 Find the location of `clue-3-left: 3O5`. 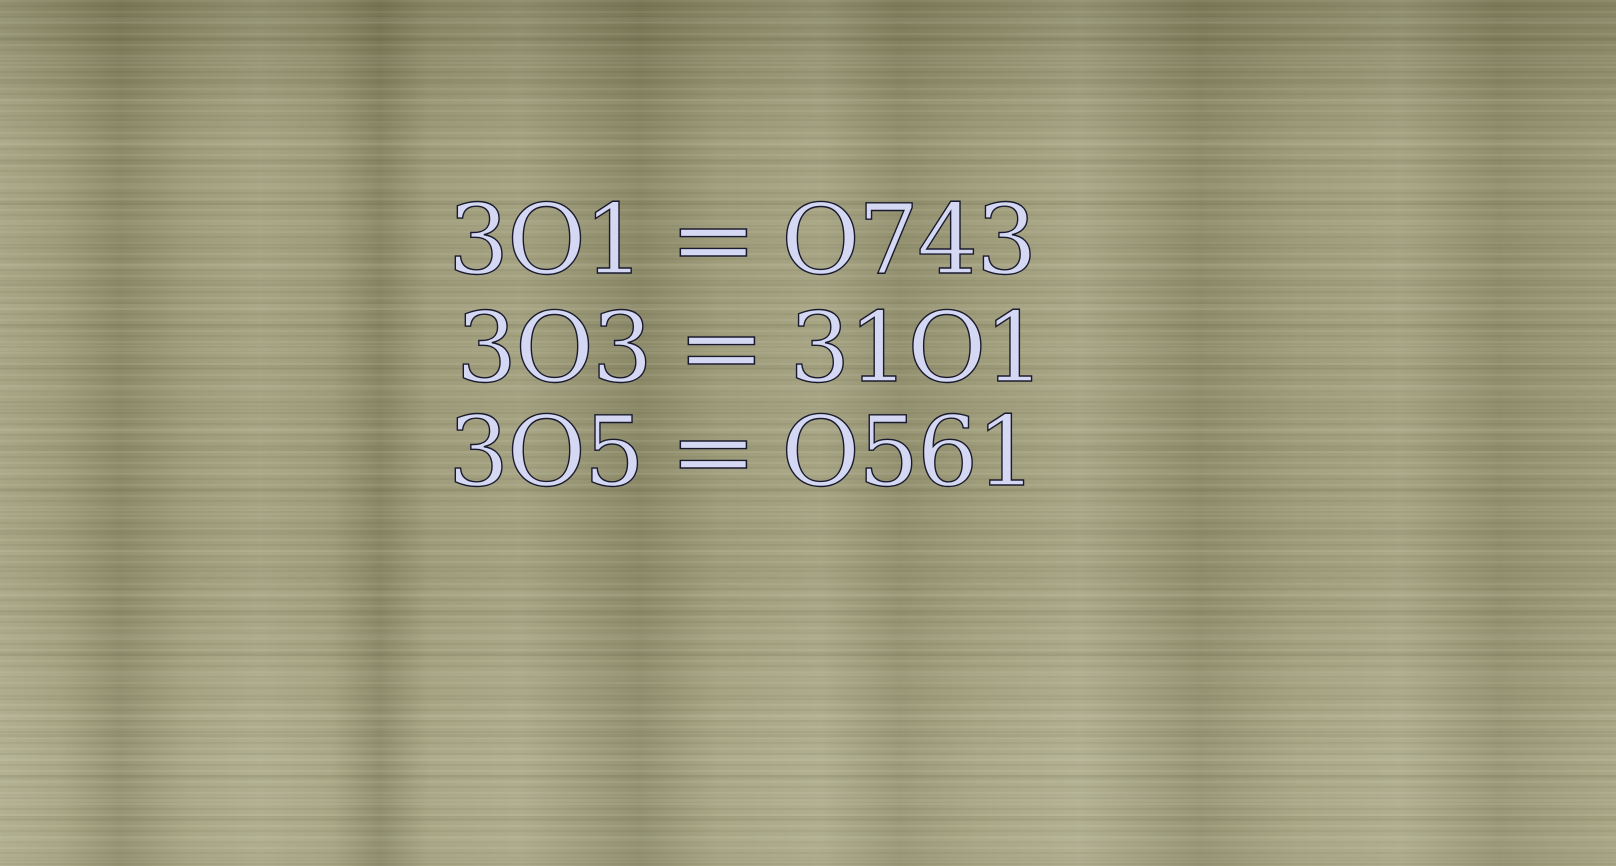

clue-3-left: 3O5 is located at coordinates (546, 452).